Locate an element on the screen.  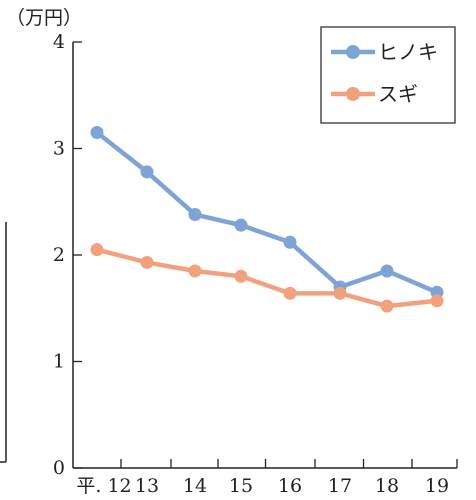
y-tick-label: 2 is located at coordinates (59, 255).